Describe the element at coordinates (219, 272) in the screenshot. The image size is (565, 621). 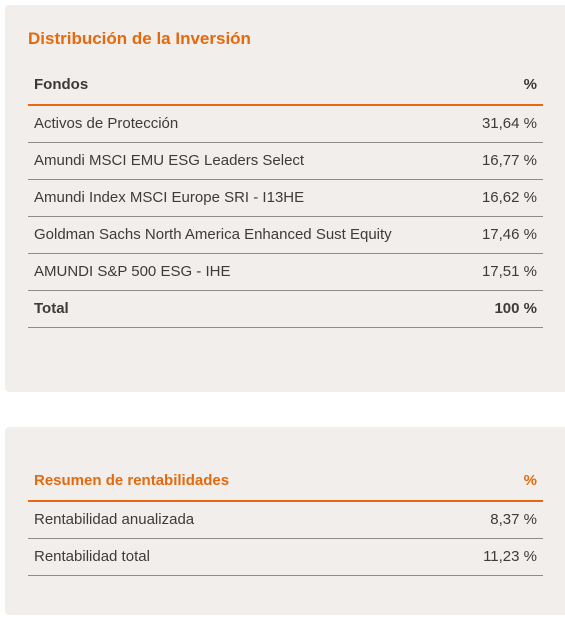
I see `fund-name: AMUNDI S&P 500 ESG - IHE` at that location.